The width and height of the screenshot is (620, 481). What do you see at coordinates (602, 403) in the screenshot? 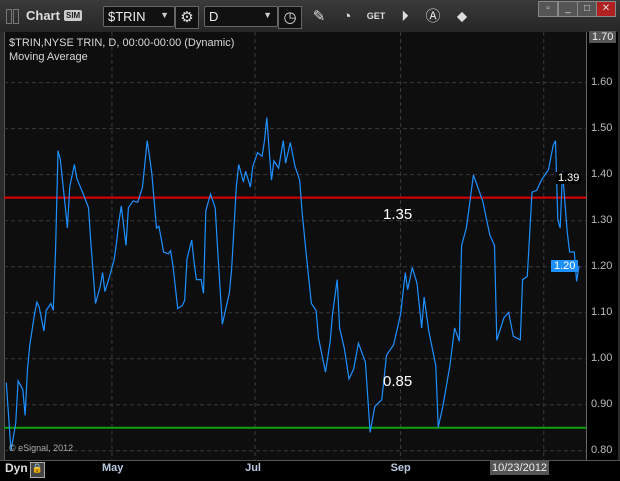
I see `y-tick-label: 0.90` at bounding box center [602, 403].